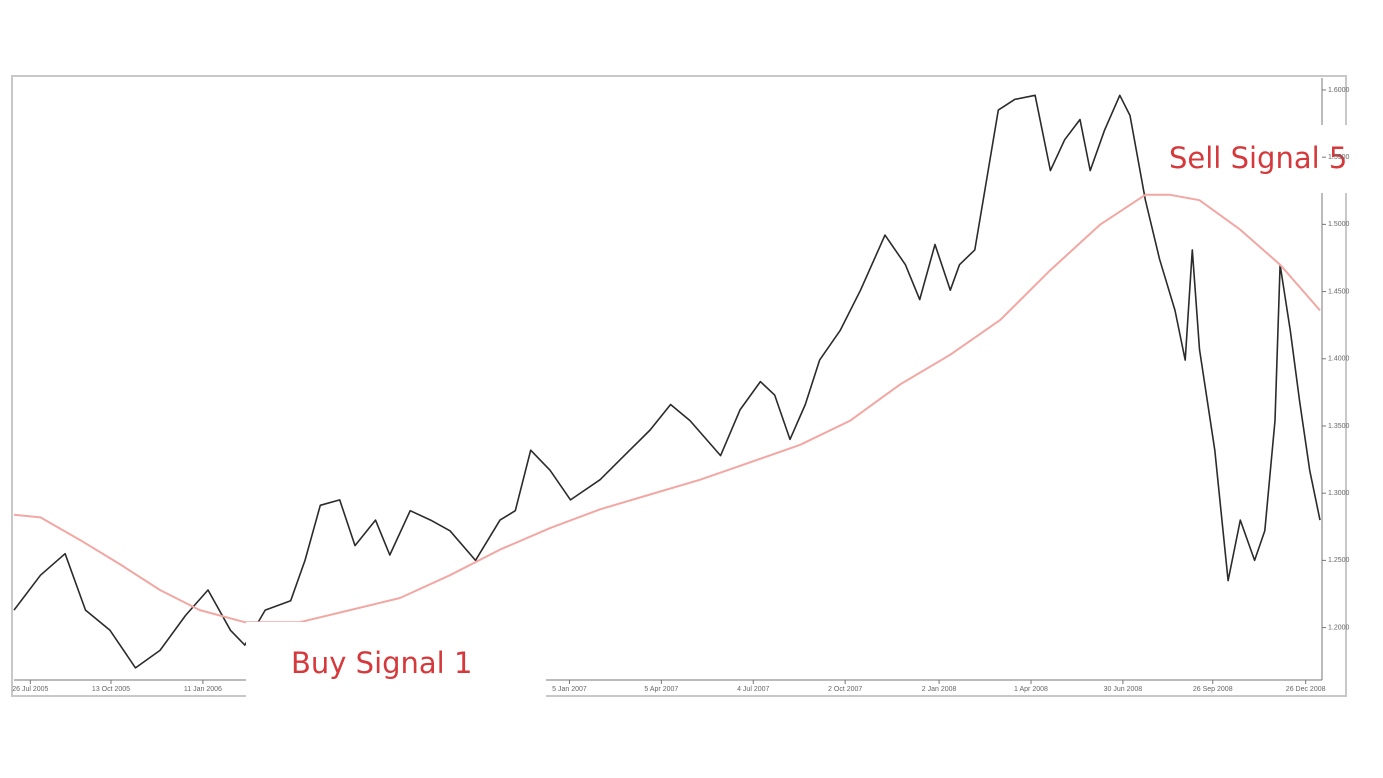 The image size is (1383, 778). Describe the element at coordinates (1213, 689) in the screenshot. I see `x-tick-label: 26 Sep 2008` at that location.